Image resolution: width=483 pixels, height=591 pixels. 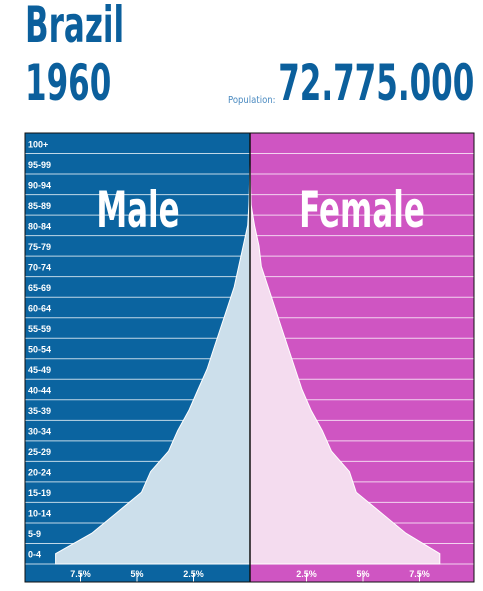 I want to click on age-group-label: 90-94, so click(x=39, y=185).